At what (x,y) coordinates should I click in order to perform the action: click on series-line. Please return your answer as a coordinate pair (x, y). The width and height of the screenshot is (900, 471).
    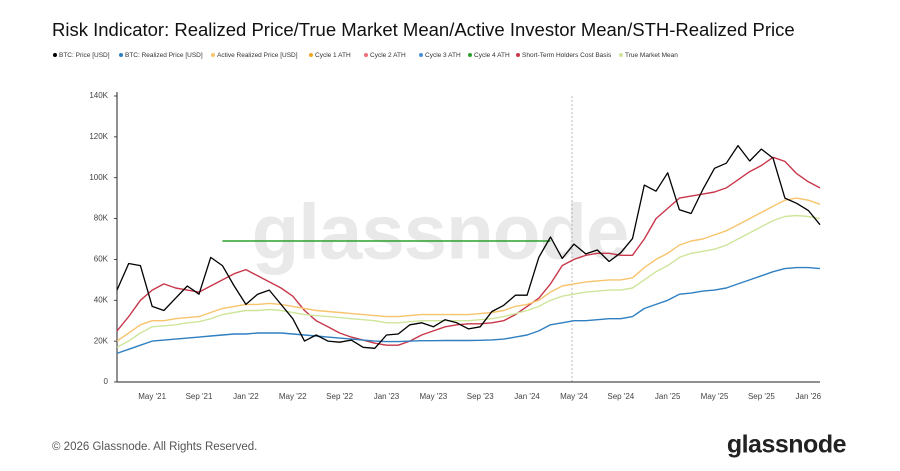
    Looking at the image, I should click on (468, 310).